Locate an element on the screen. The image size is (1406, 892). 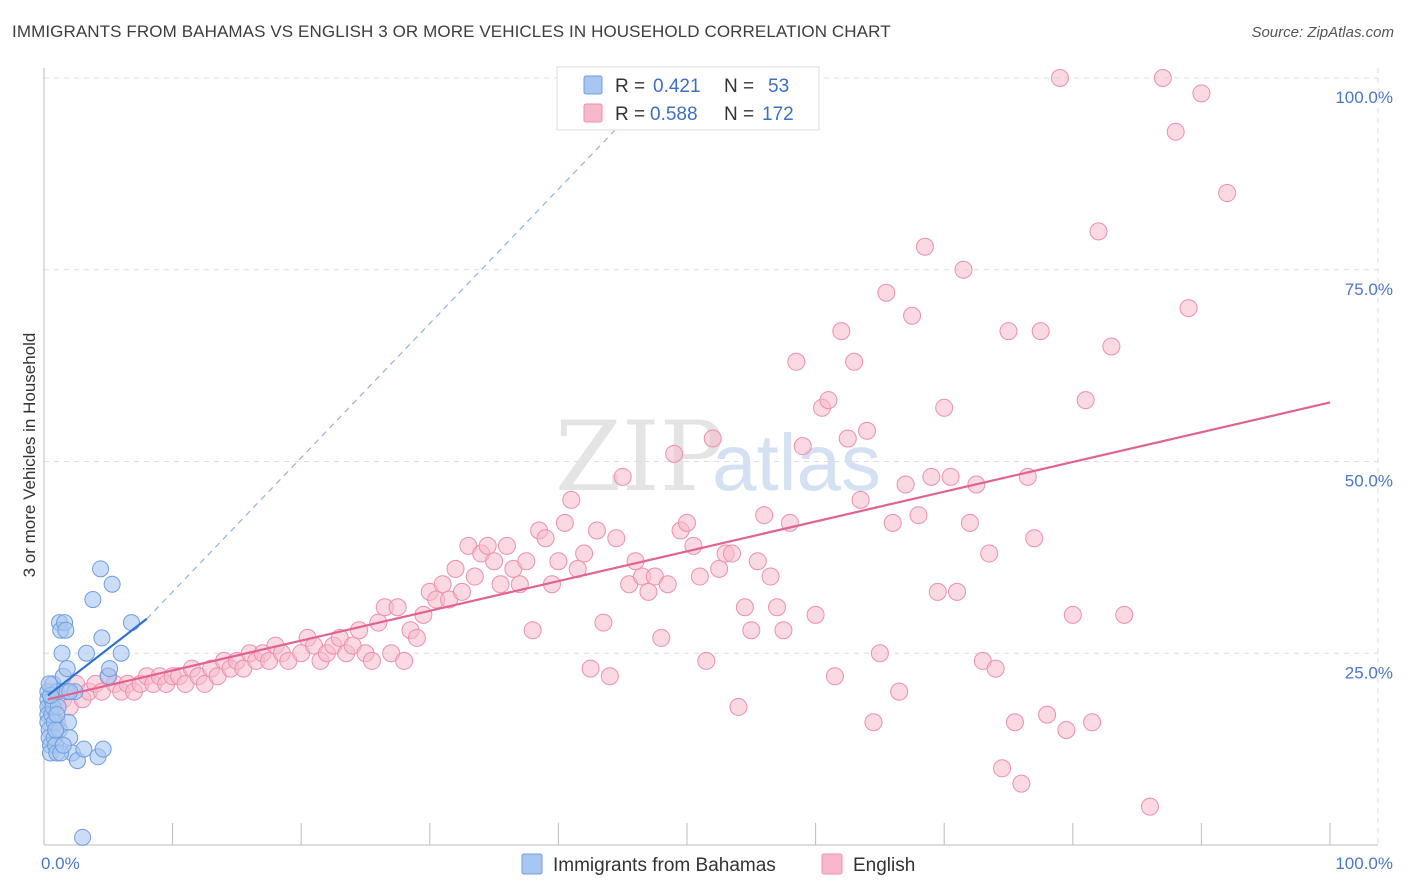
bottom-legend-label-bahamas: Immigrants from Bahamas is located at coordinates (664, 865).